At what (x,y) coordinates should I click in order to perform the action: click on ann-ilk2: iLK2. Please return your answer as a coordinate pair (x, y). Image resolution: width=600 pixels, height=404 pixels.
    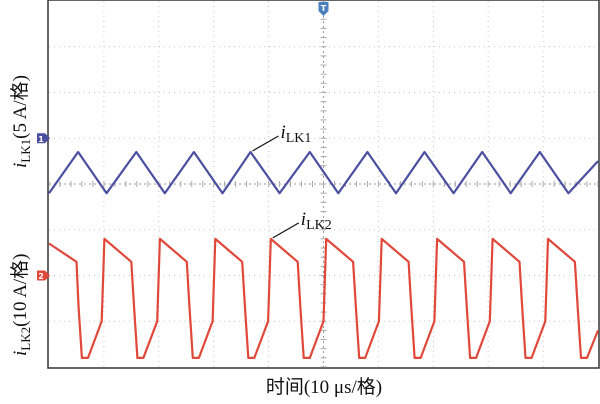
    Looking at the image, I should click on (302, 224).